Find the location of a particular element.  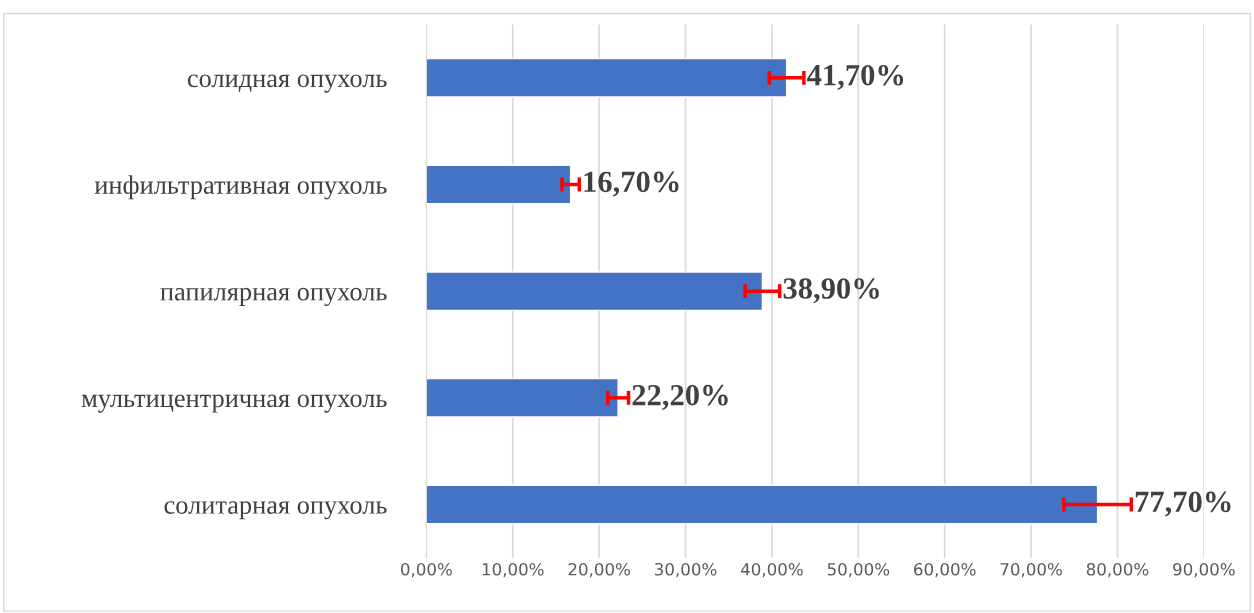

y-tick-label: солидная опухоль is located at coordinates (287, 83).